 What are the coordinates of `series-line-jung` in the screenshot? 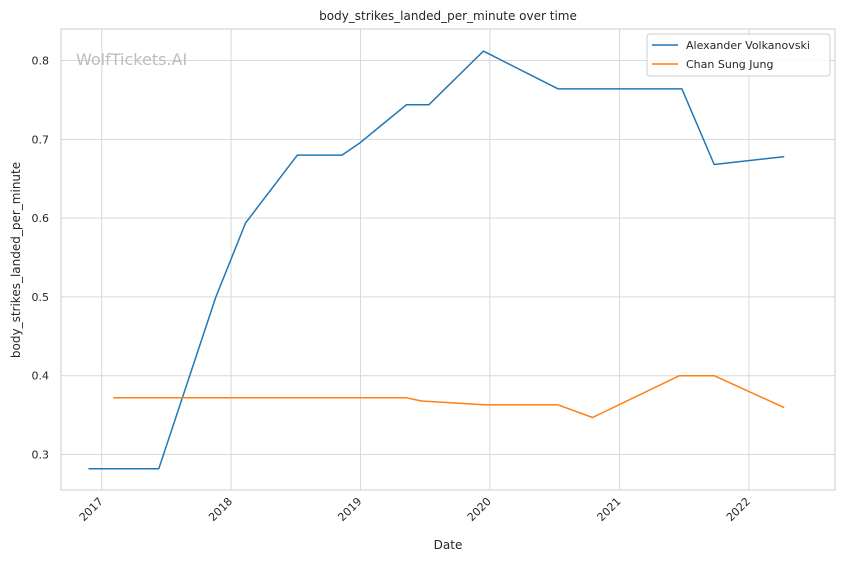 It's located at (449, 396).